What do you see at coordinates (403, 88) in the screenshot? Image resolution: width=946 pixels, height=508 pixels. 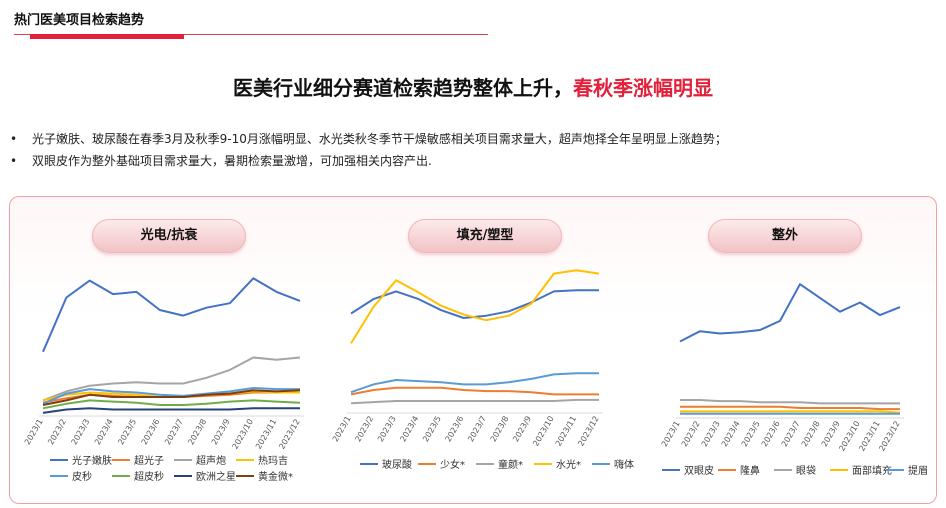 I see `headline-main: 医美行业细分赛道检索趋势整体上升，` at bounding box center [403, 88].